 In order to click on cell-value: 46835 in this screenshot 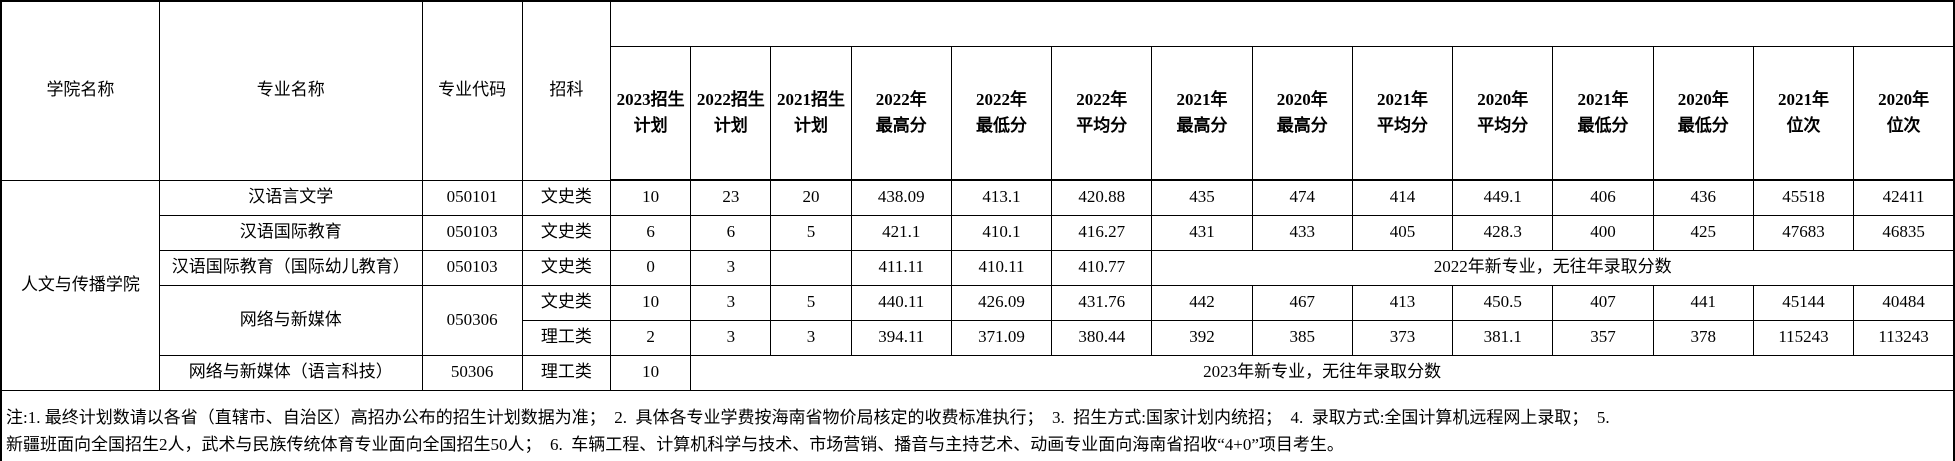, I will do `click(1904, 232)`.